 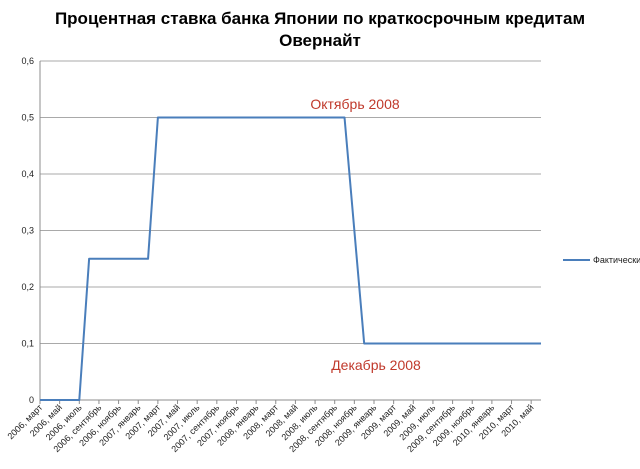 I want to click on y-tick-label: 0,2, so click(x=27, y=287).